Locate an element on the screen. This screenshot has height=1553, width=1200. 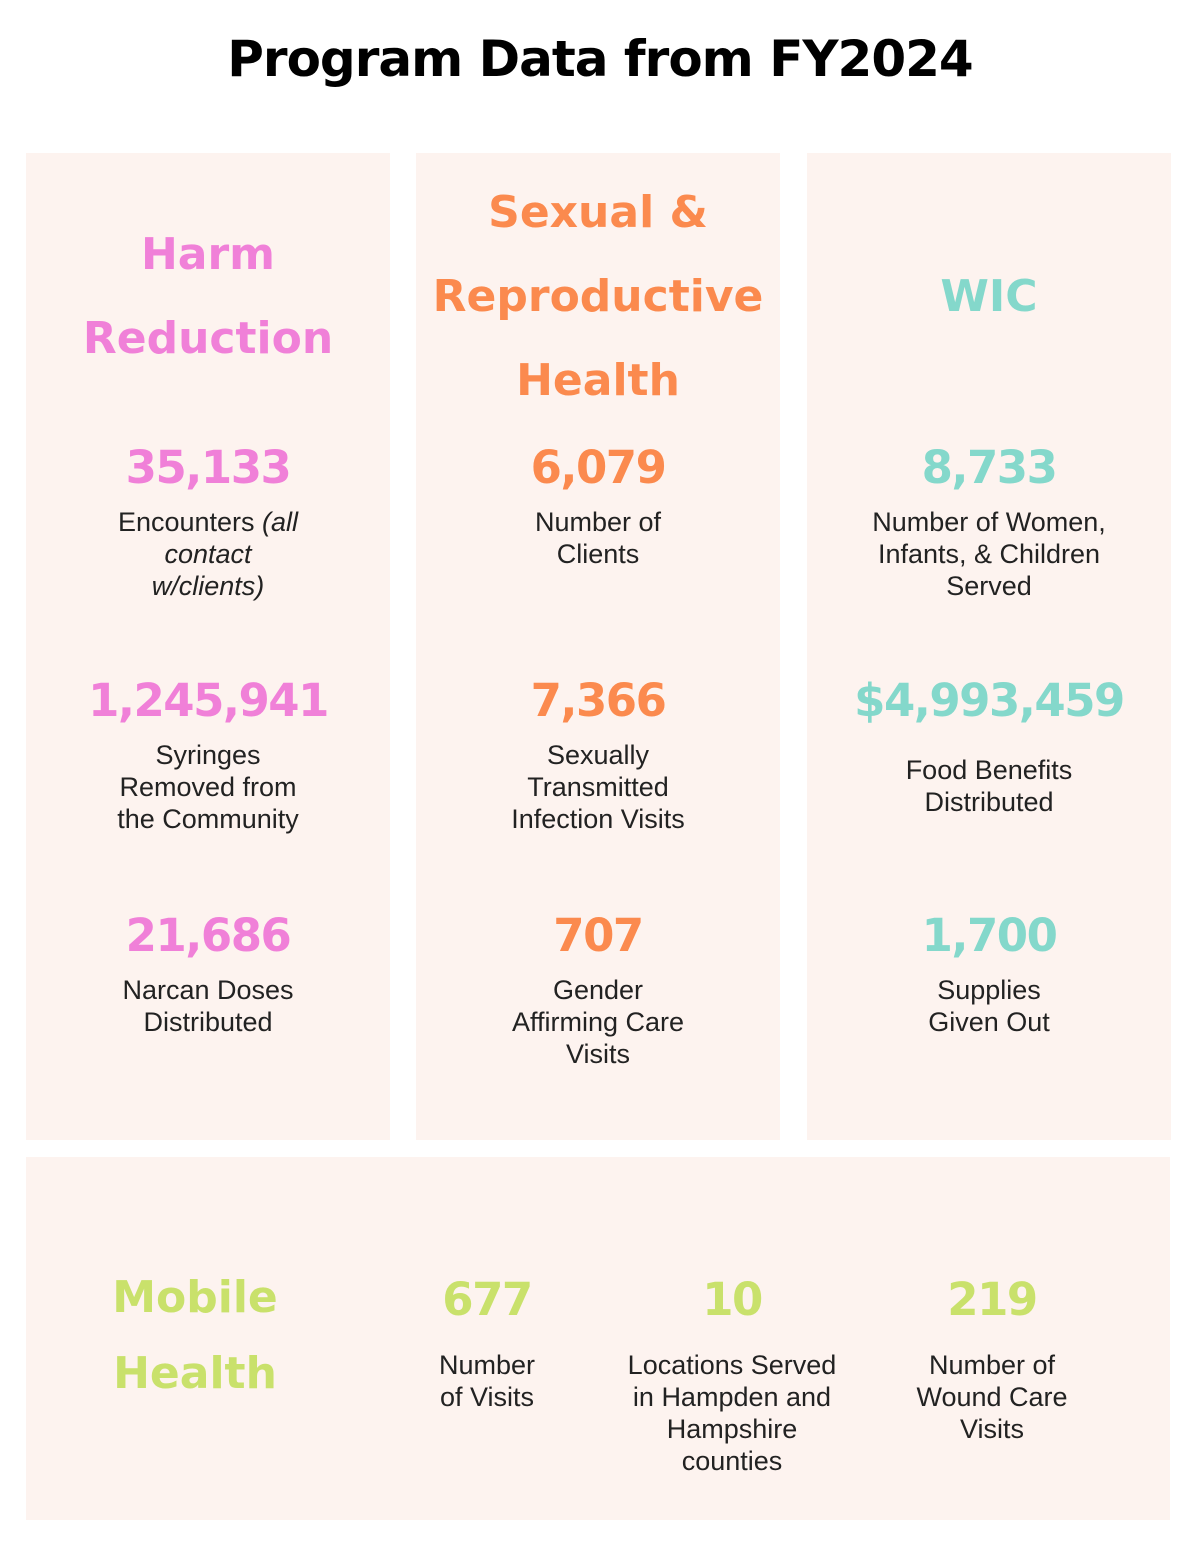
stat-value: 677 is located at coordinates (487, 1299).